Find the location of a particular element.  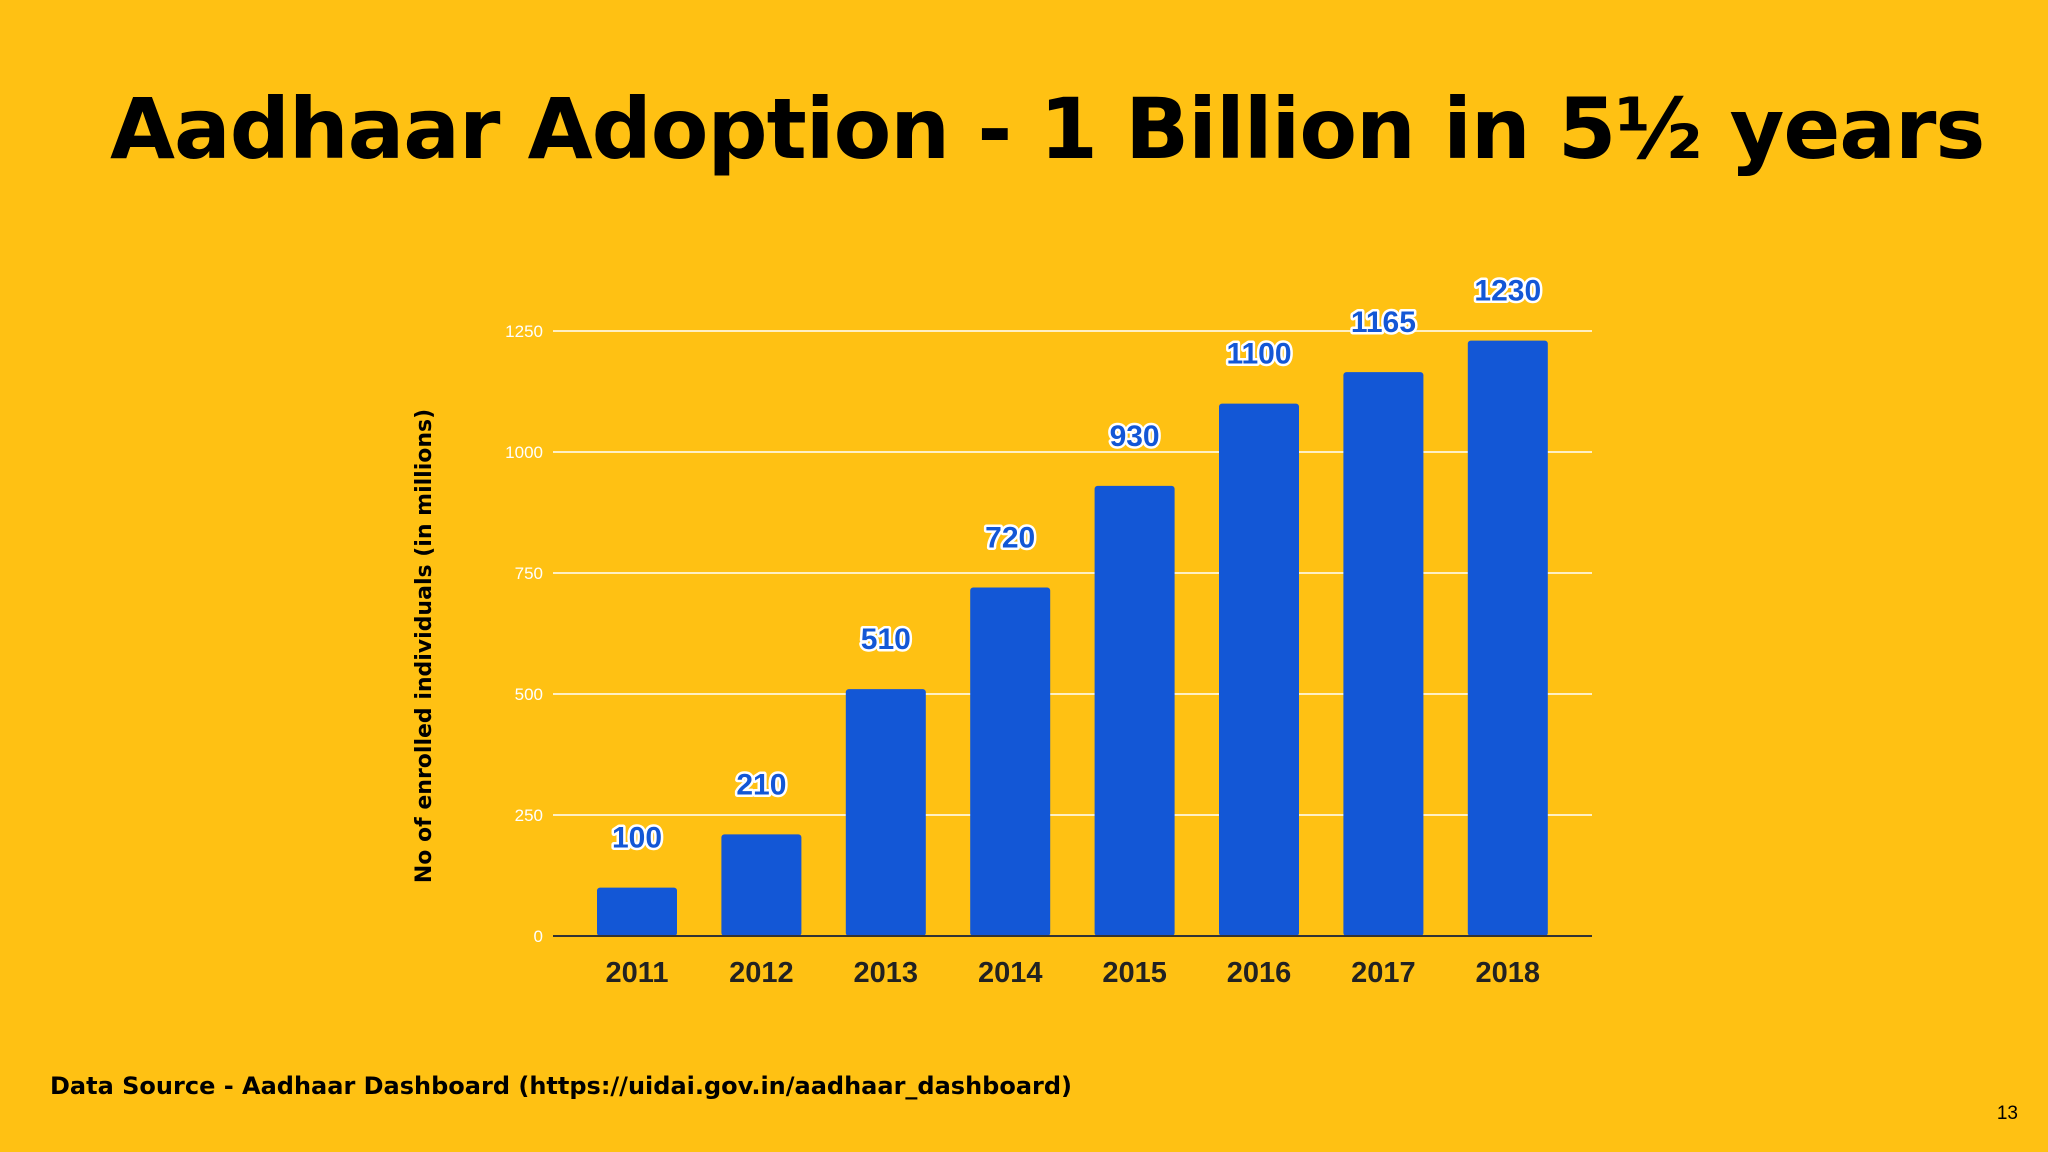

x-category-label-2015: 2015 is located at coordinates (1134, 973).